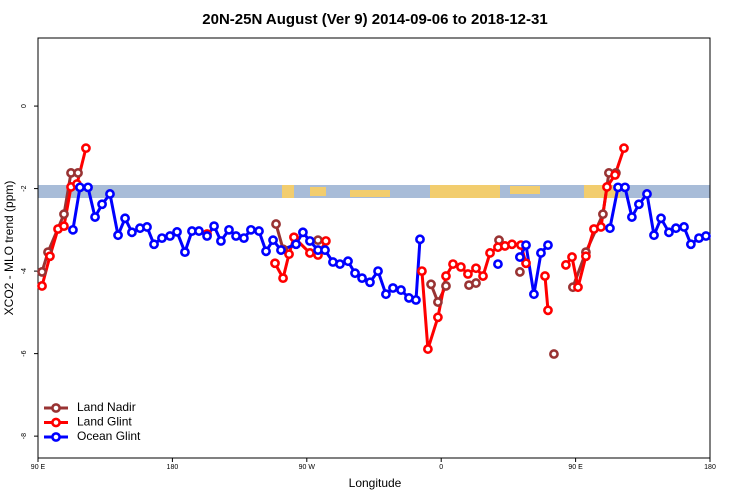  I want to click on latitude-band, so click(374, 191).